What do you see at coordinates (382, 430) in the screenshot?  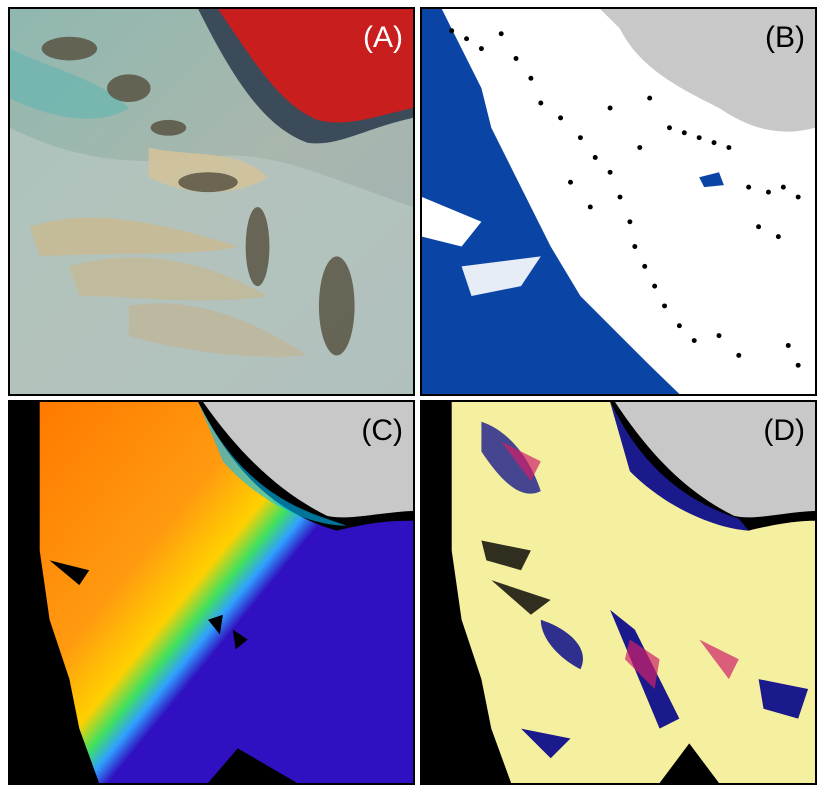 I see `panel-label: (C)` at bounding box center [382, 430].